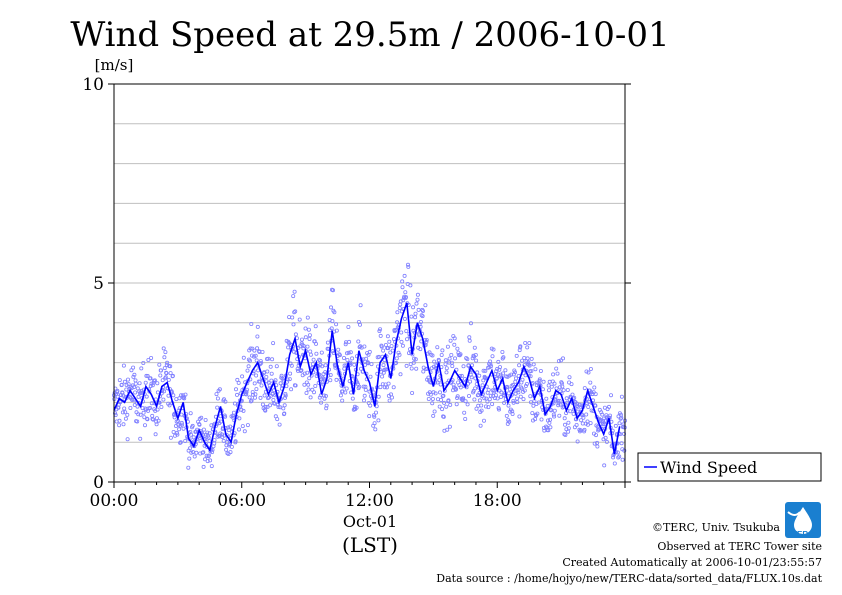 This screenshot has height=595, width=842. I want to click on logo-wave, so click(794, 513).